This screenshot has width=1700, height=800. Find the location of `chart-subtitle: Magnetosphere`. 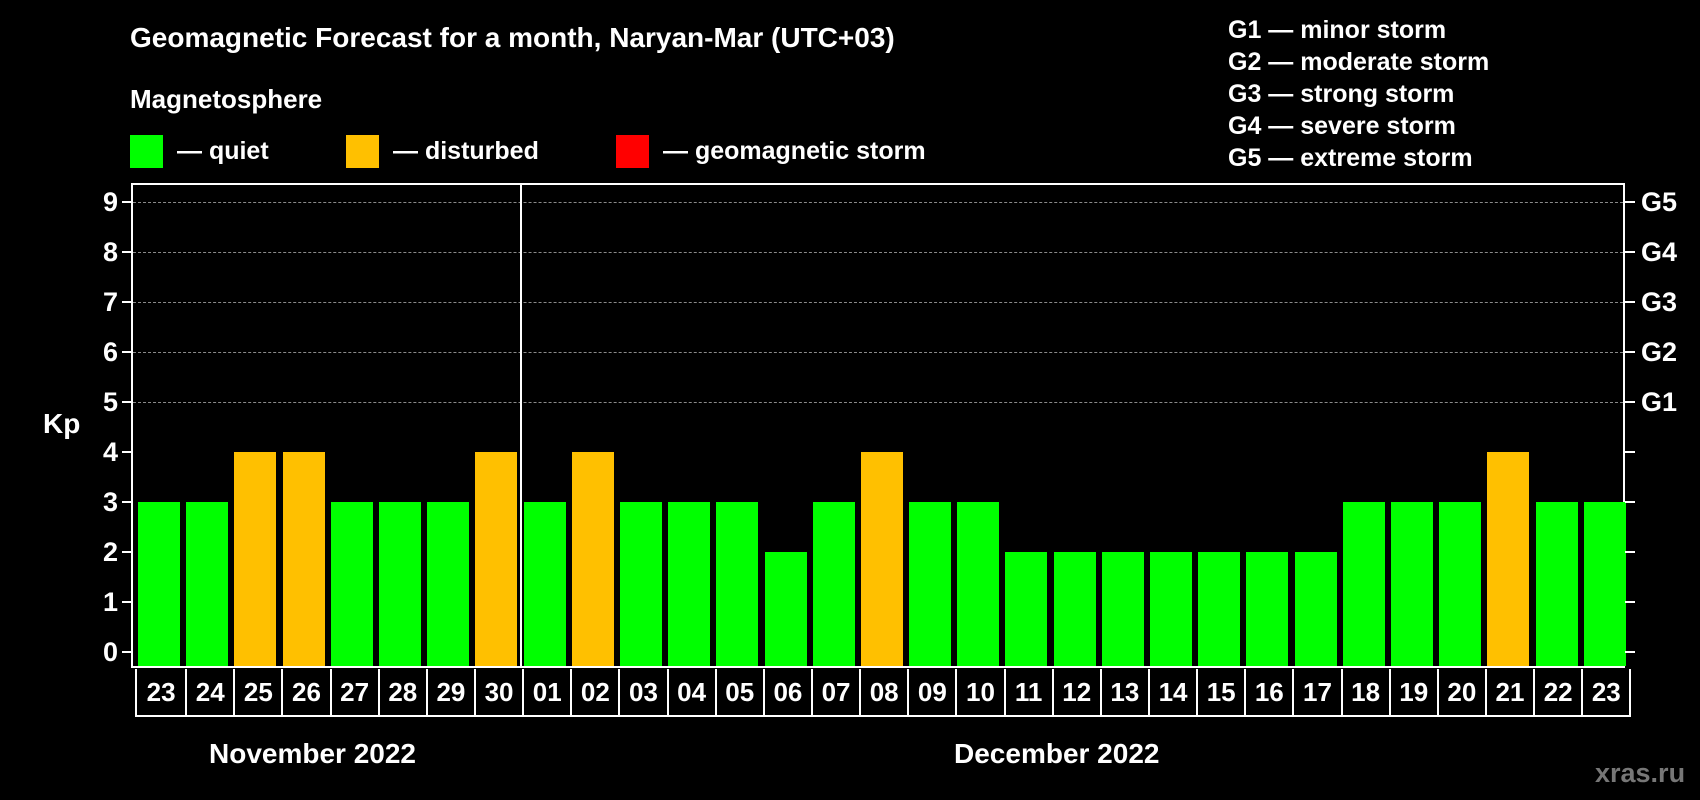

chart-subtitle: Magnetosphere is located at coordinates (226, 99).